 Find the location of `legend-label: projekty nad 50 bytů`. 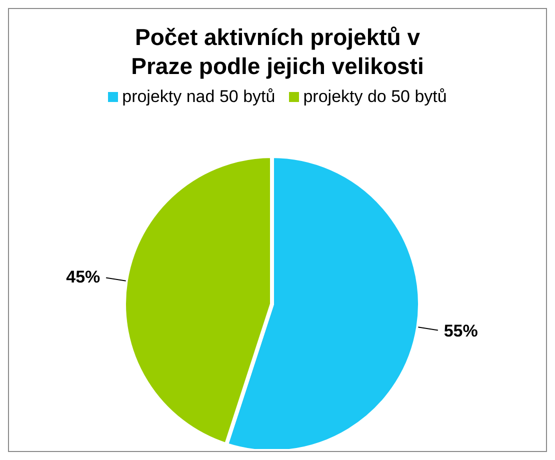

legend-label: projekty nad 50 bytů is located at coordinates (199, 97).